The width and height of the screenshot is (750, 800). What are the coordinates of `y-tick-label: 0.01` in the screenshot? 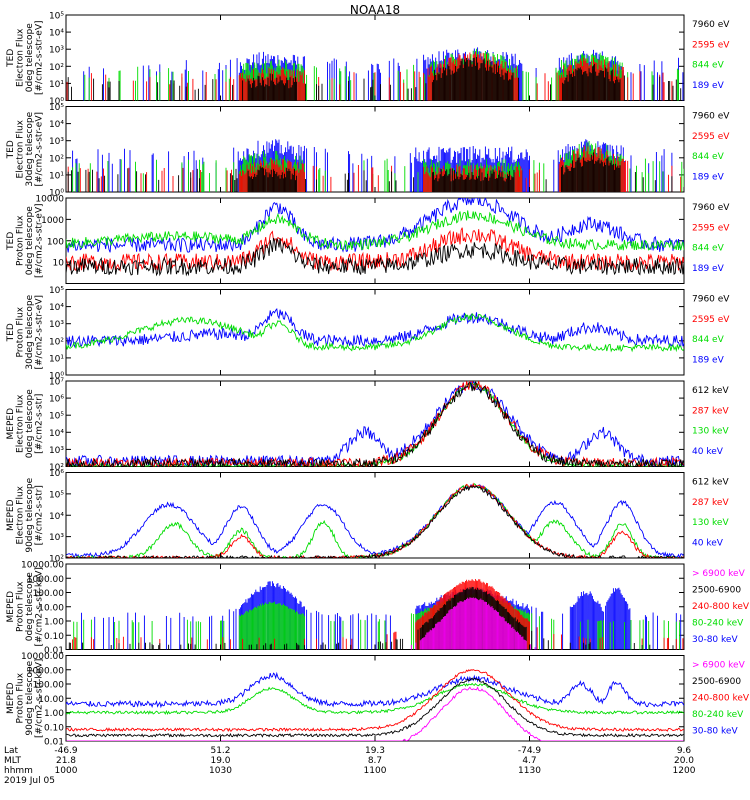 It's located at (54, 651).